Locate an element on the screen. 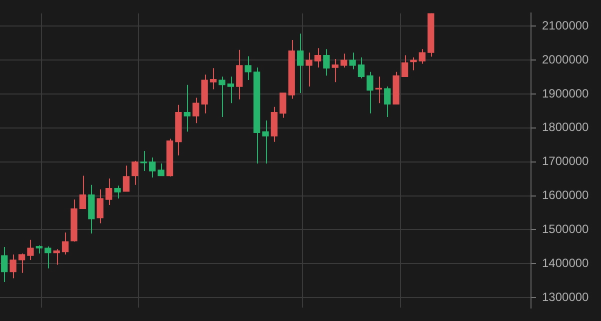 The height and width of the screenshot is (321, 601). y-tick-label: 1300000 is located at coordinates (566, 297).